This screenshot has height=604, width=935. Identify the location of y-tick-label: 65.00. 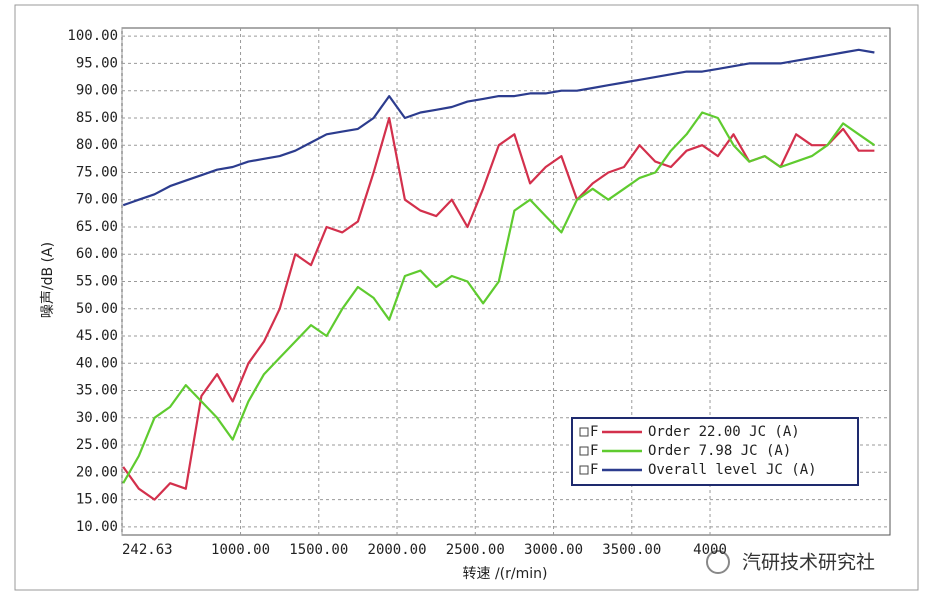
(97, 227).